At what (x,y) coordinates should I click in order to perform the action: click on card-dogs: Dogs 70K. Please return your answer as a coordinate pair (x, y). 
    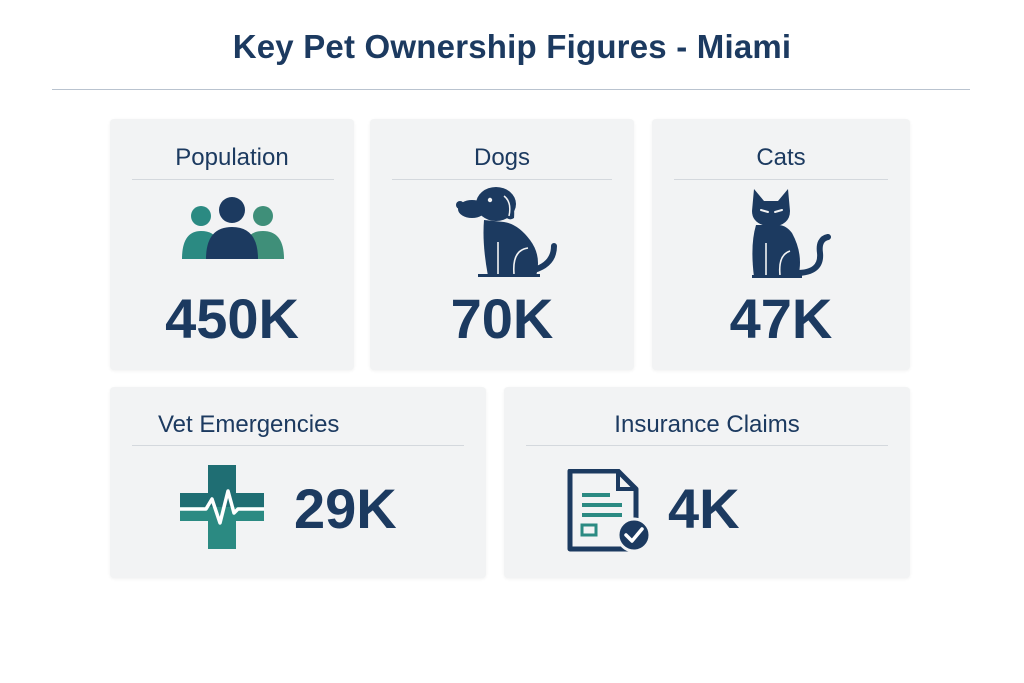
    Looking at the image, I should click on (502, 244).